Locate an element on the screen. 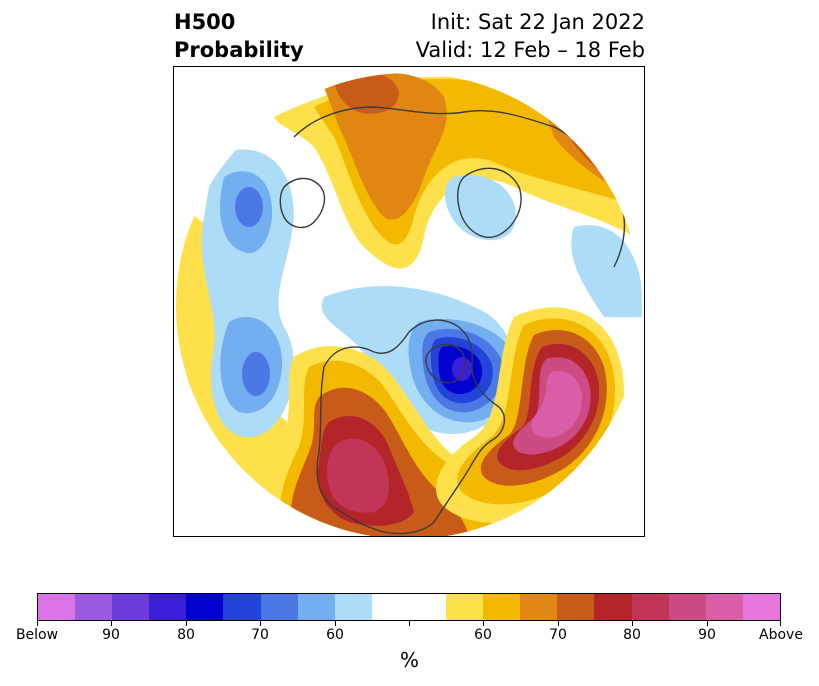 Image resolution: width=819 pixels, height=686 pixels. chart-title: H500 Probability is located at coordinates (239, 36).